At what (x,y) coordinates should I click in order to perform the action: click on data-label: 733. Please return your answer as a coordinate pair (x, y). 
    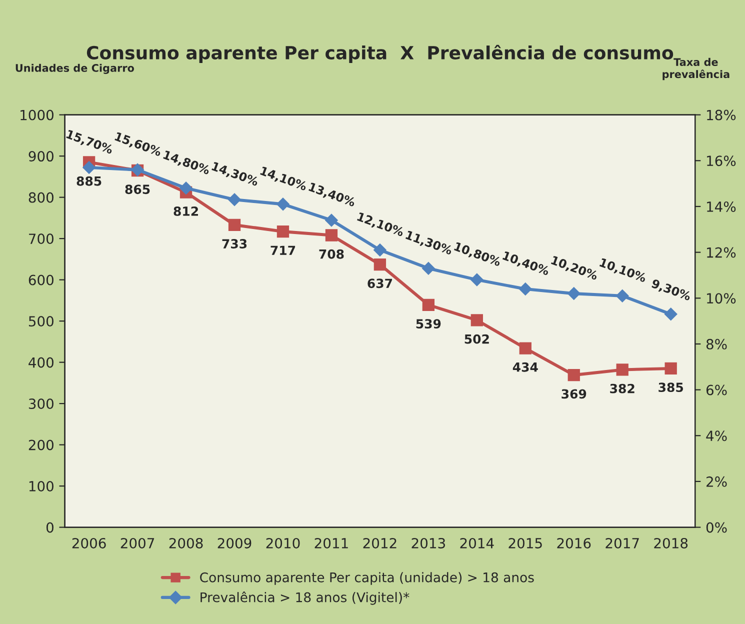
    Looking at the image, I should click on (234, 244).